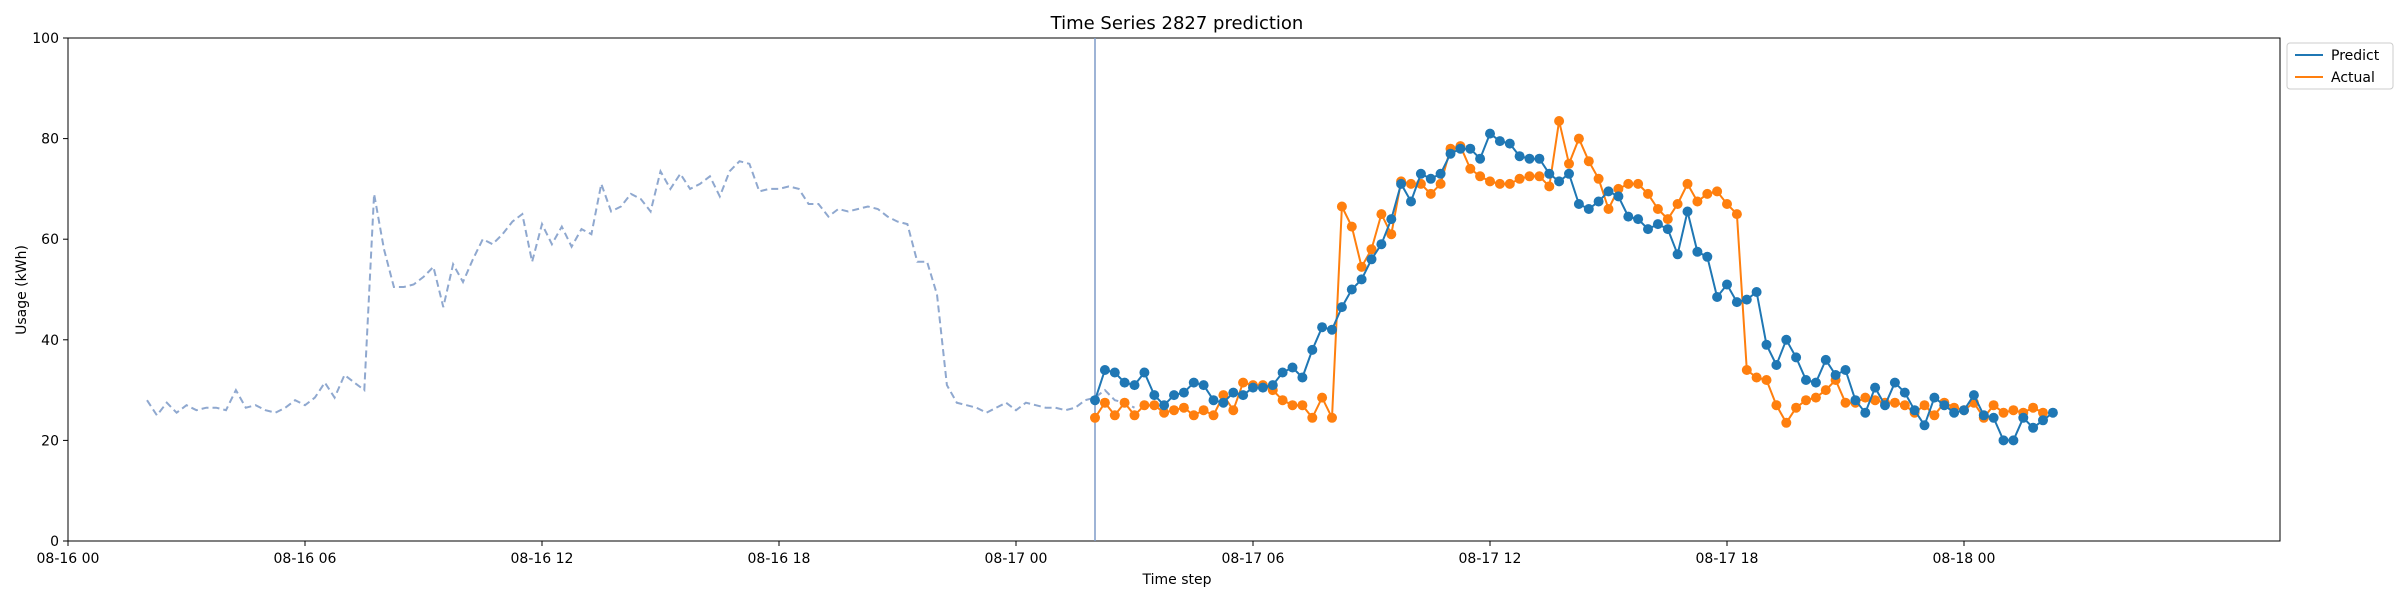 The image size is (2400, 600). Describe the element at coordinates (54, 542) in the screenshot. I see `y-tick-label: 0` at that location.